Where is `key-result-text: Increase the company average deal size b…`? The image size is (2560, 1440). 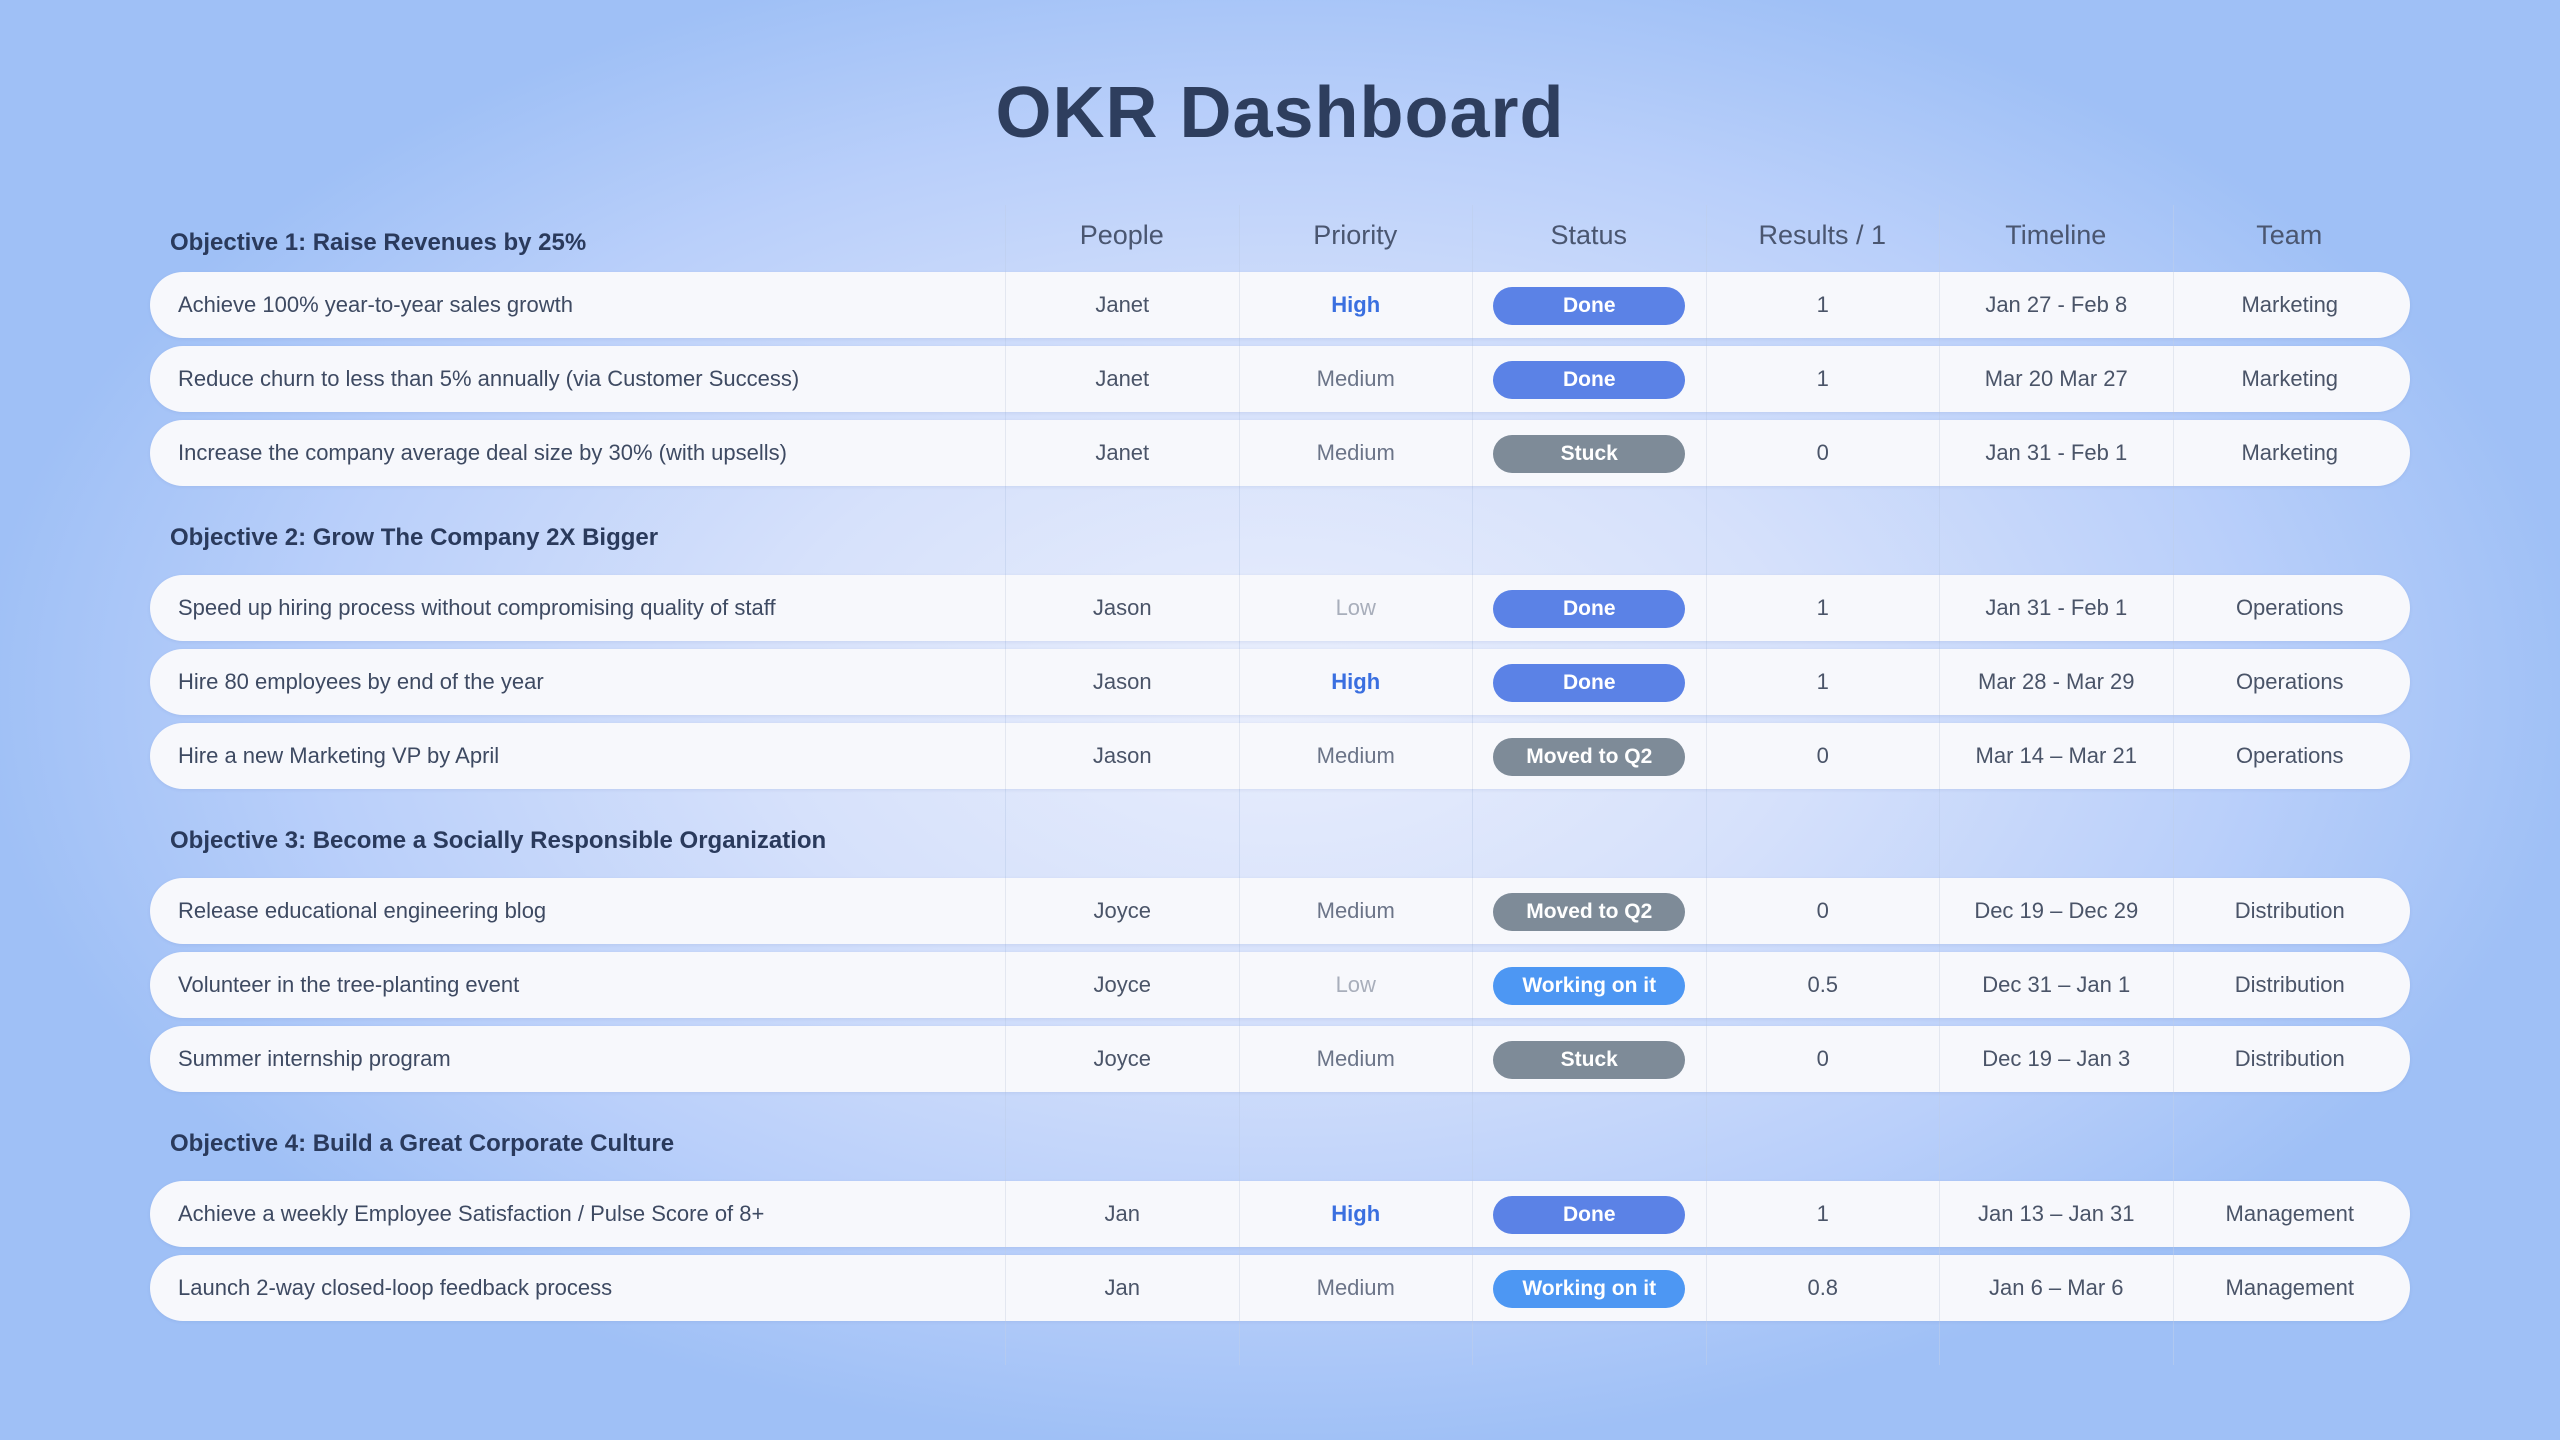 key-result-text: Increase the company average deal size b… is located at coordinates (482, 452).